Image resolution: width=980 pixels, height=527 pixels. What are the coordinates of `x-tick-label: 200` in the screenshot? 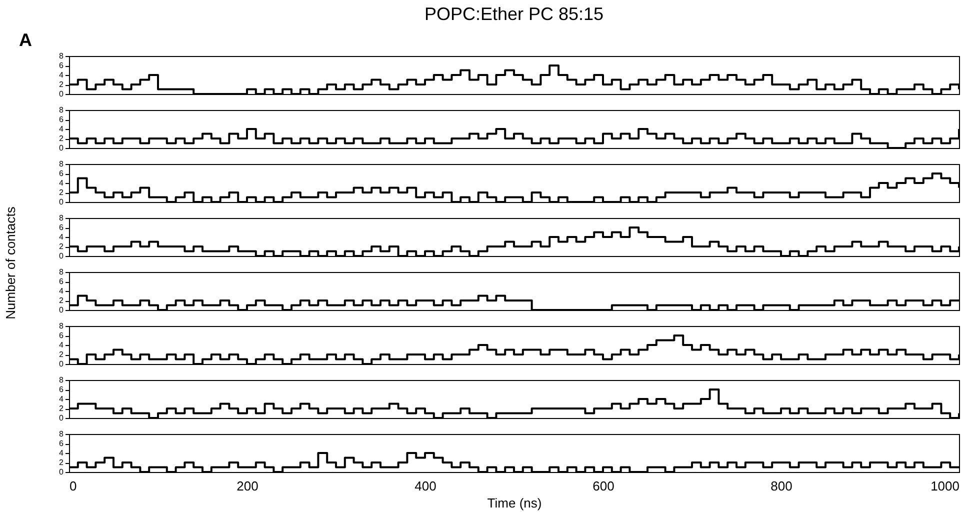 It's located at (247, 486).